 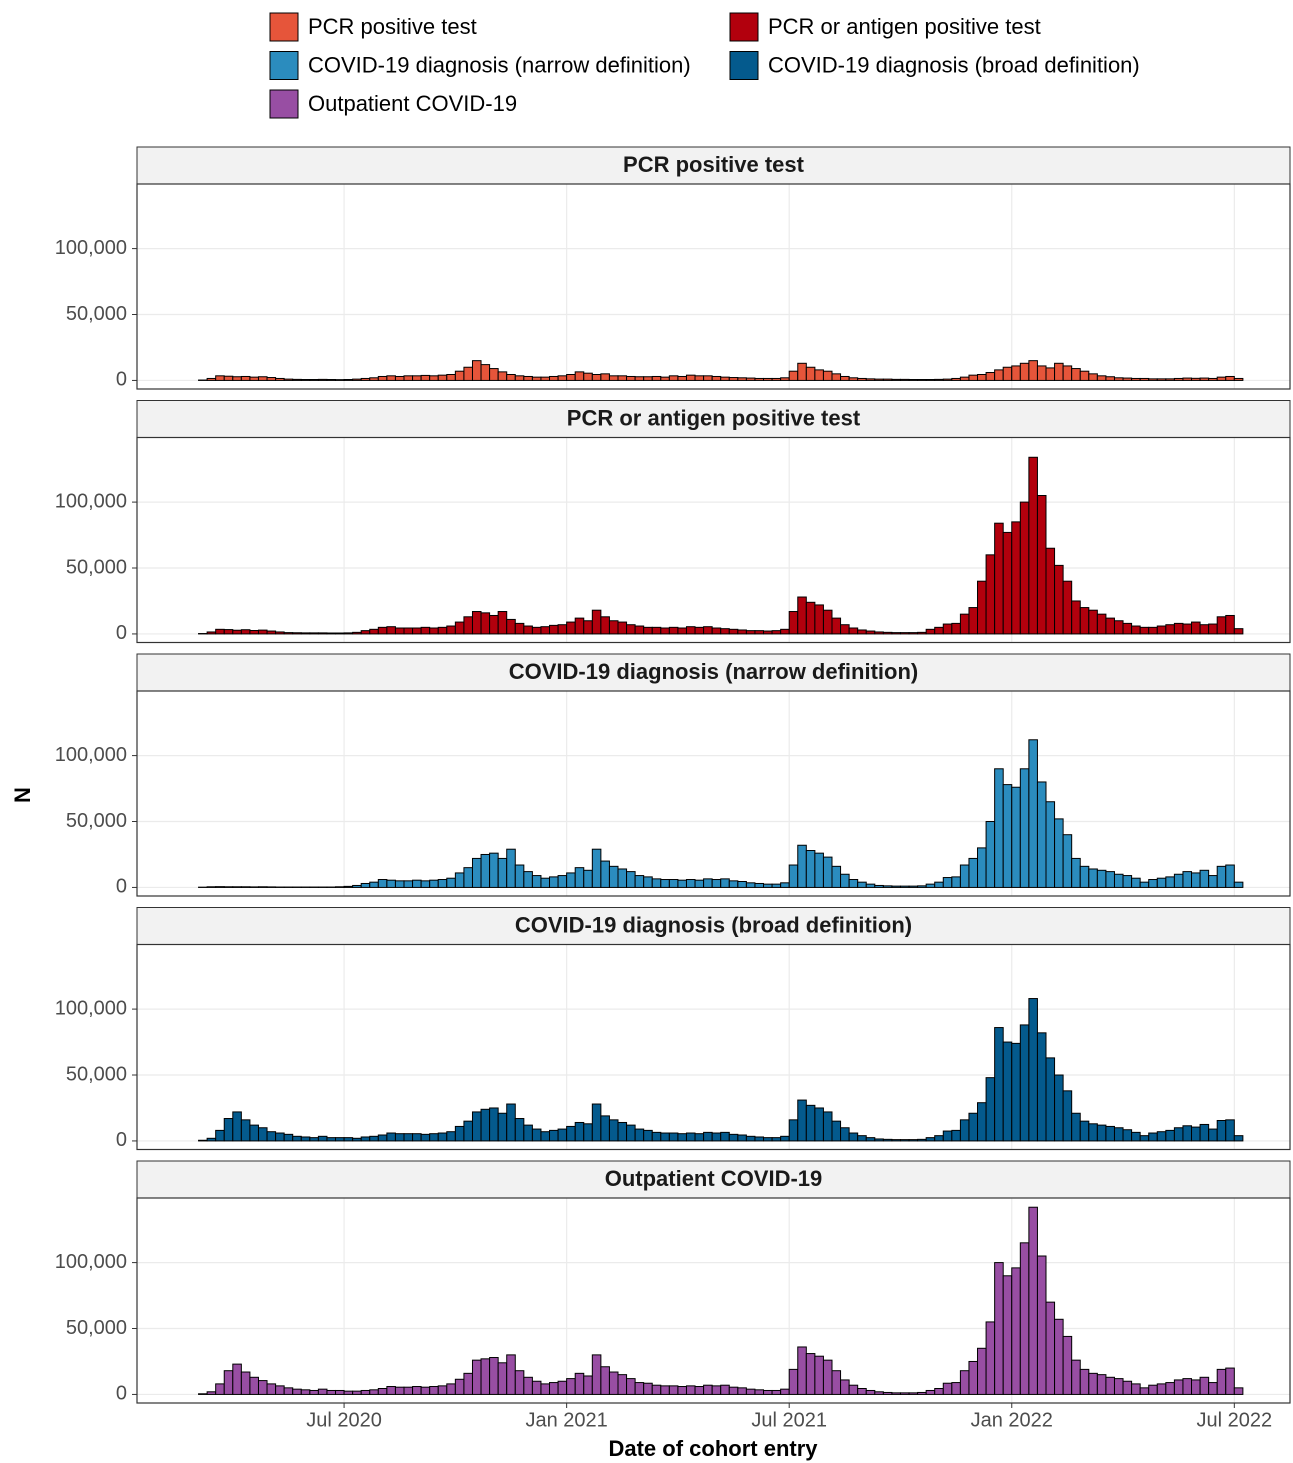 What do you see at coordinates (91, 501) in the screenshot?
I see `y-tick-label: 100,000` at bounding box center [91, 501].